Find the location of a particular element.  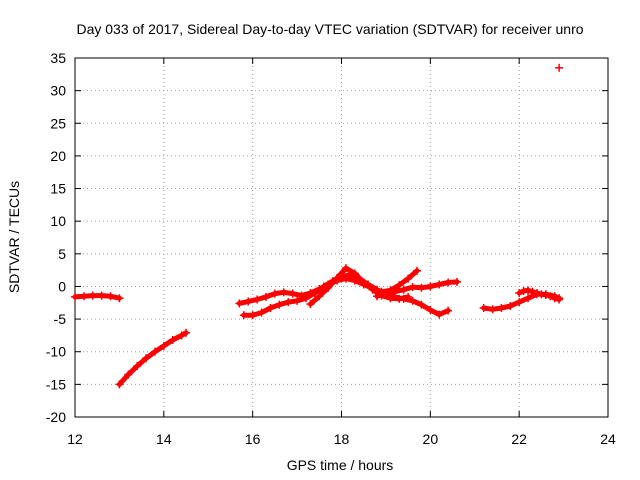

y-tick-label: 35 is located at coordinates (58, 58).